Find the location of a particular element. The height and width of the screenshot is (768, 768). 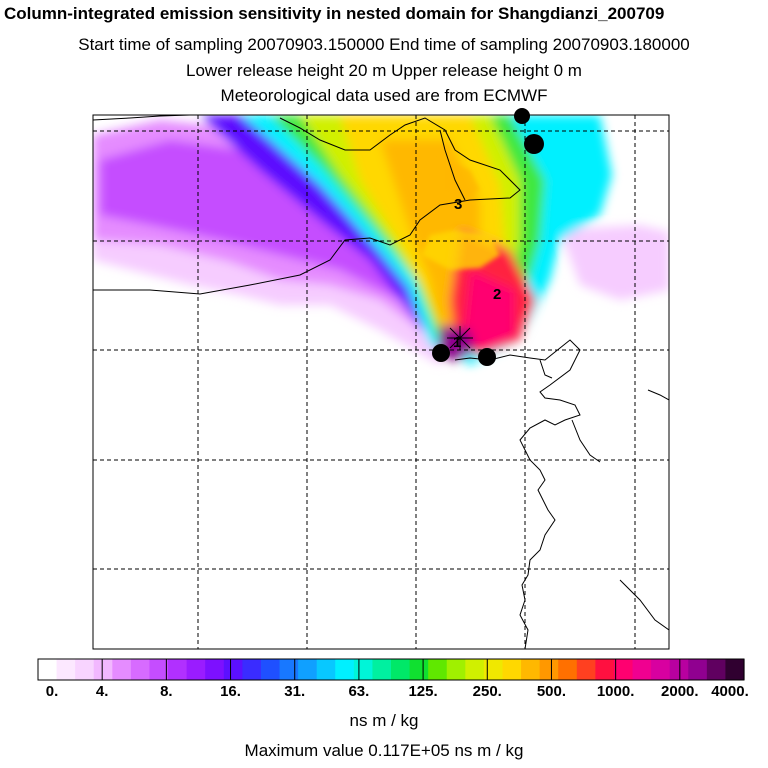

marker-label-1: 1 is located at coordinates (457, 342).